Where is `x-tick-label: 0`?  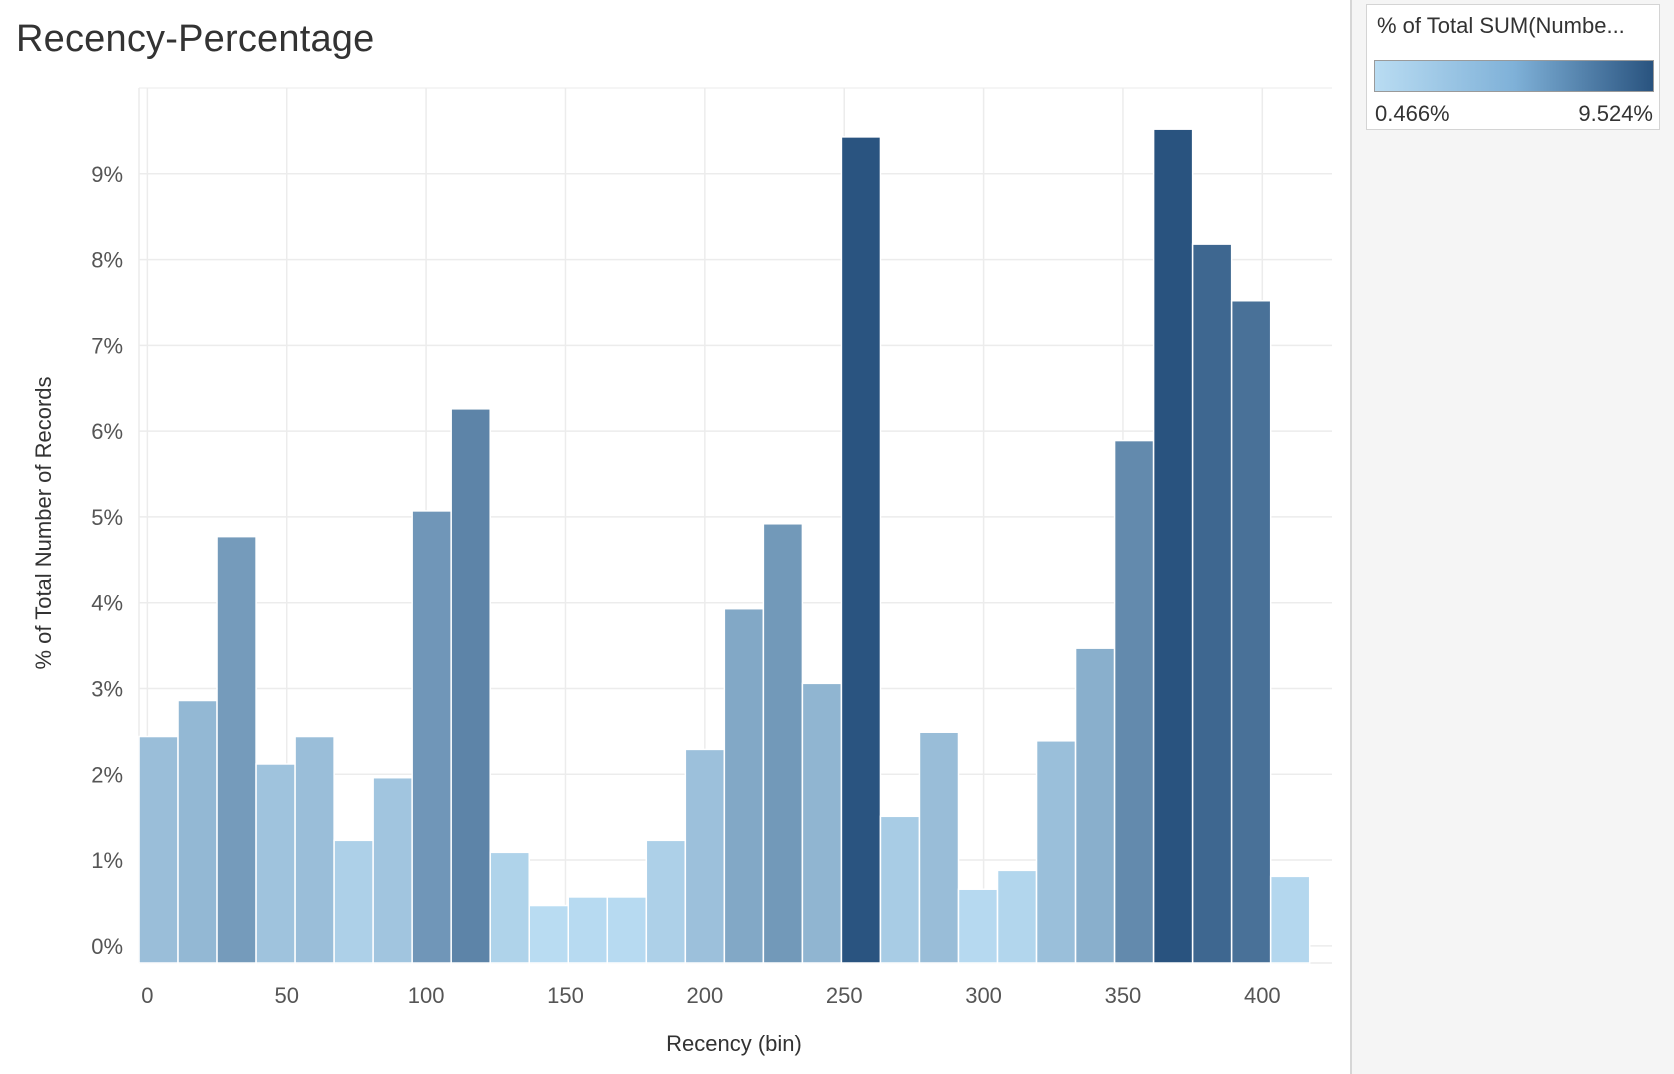
x-tick-label: 0 is located at coordinates (147, 995).